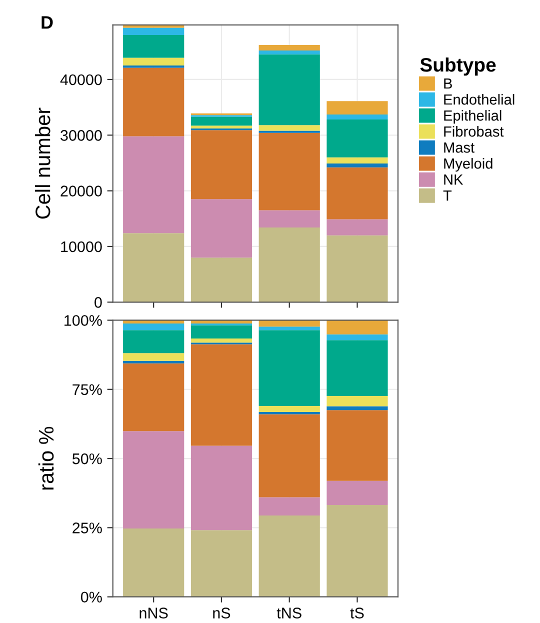  Describe the element at coordinates (91, 597) in the screenshot. I see `y-tick-label: 0%` at that location.